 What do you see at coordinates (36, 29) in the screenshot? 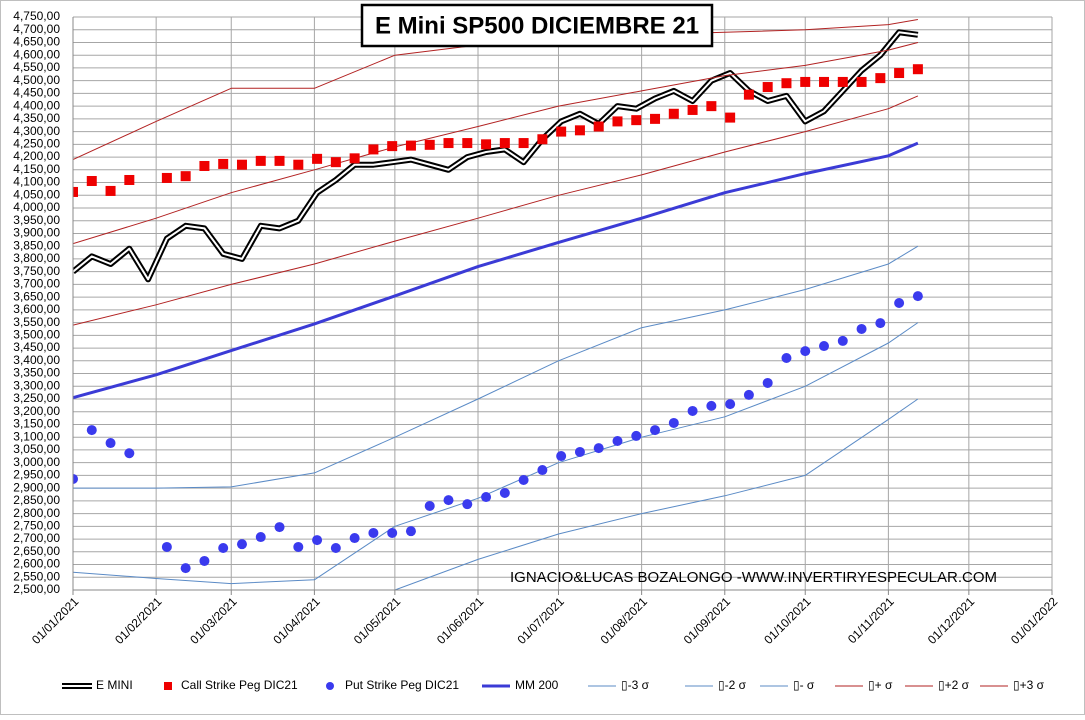
I see `y-tick-label: 4,700,00` at bounding box center [36, 29].